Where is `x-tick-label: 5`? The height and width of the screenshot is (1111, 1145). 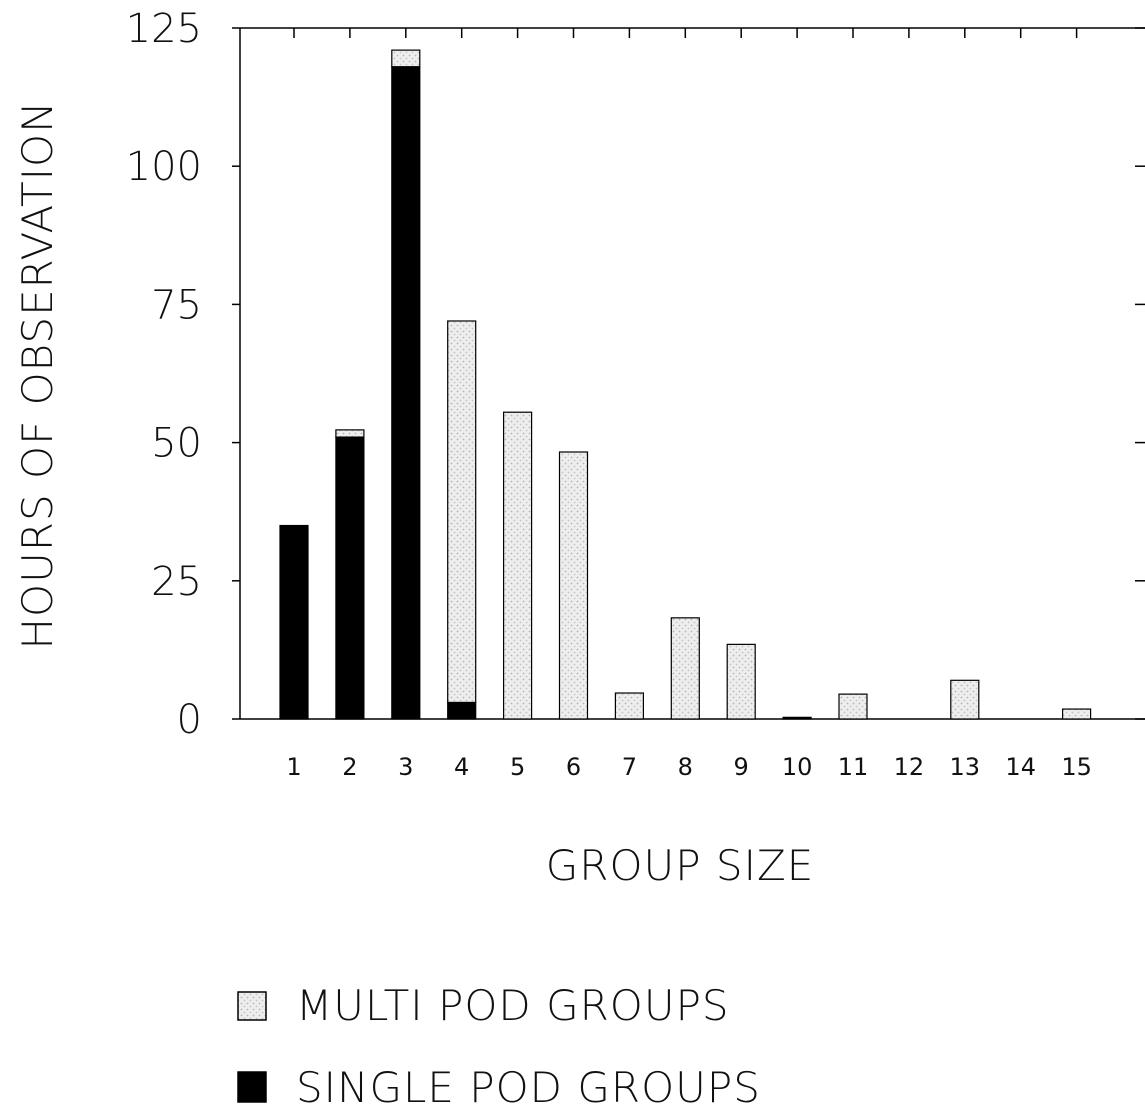
x-tick-label: 5 is located at coordinates (517, 767).